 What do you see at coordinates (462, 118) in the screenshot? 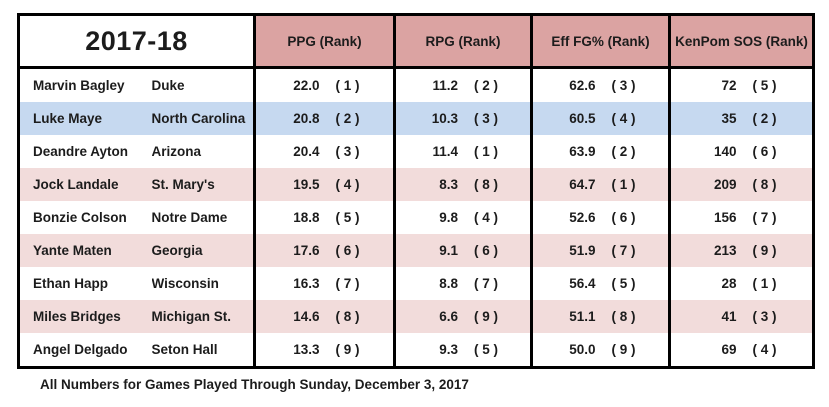
I see `rpg-cell: 10.3 ( 3 )` at bounding box center [462, 118].